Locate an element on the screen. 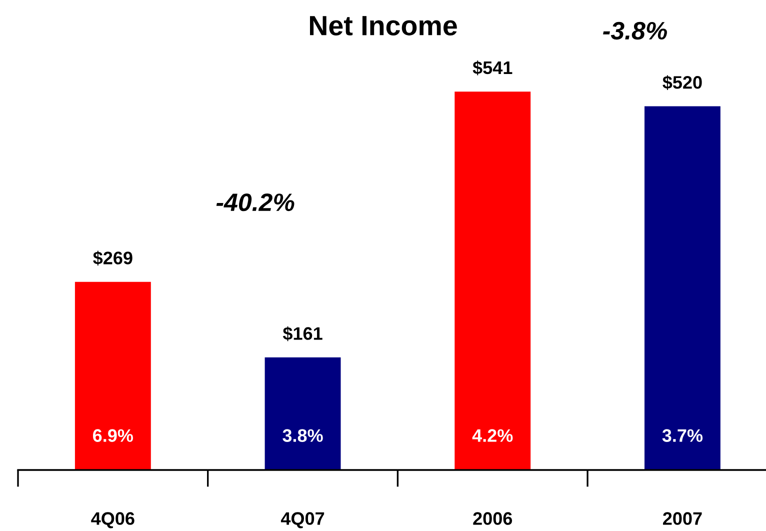 The image size is (766, 531). annotation: -40.2% is located at coordinates (255, 202).